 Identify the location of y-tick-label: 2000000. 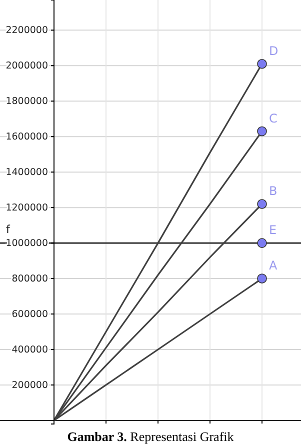
(27, 66).